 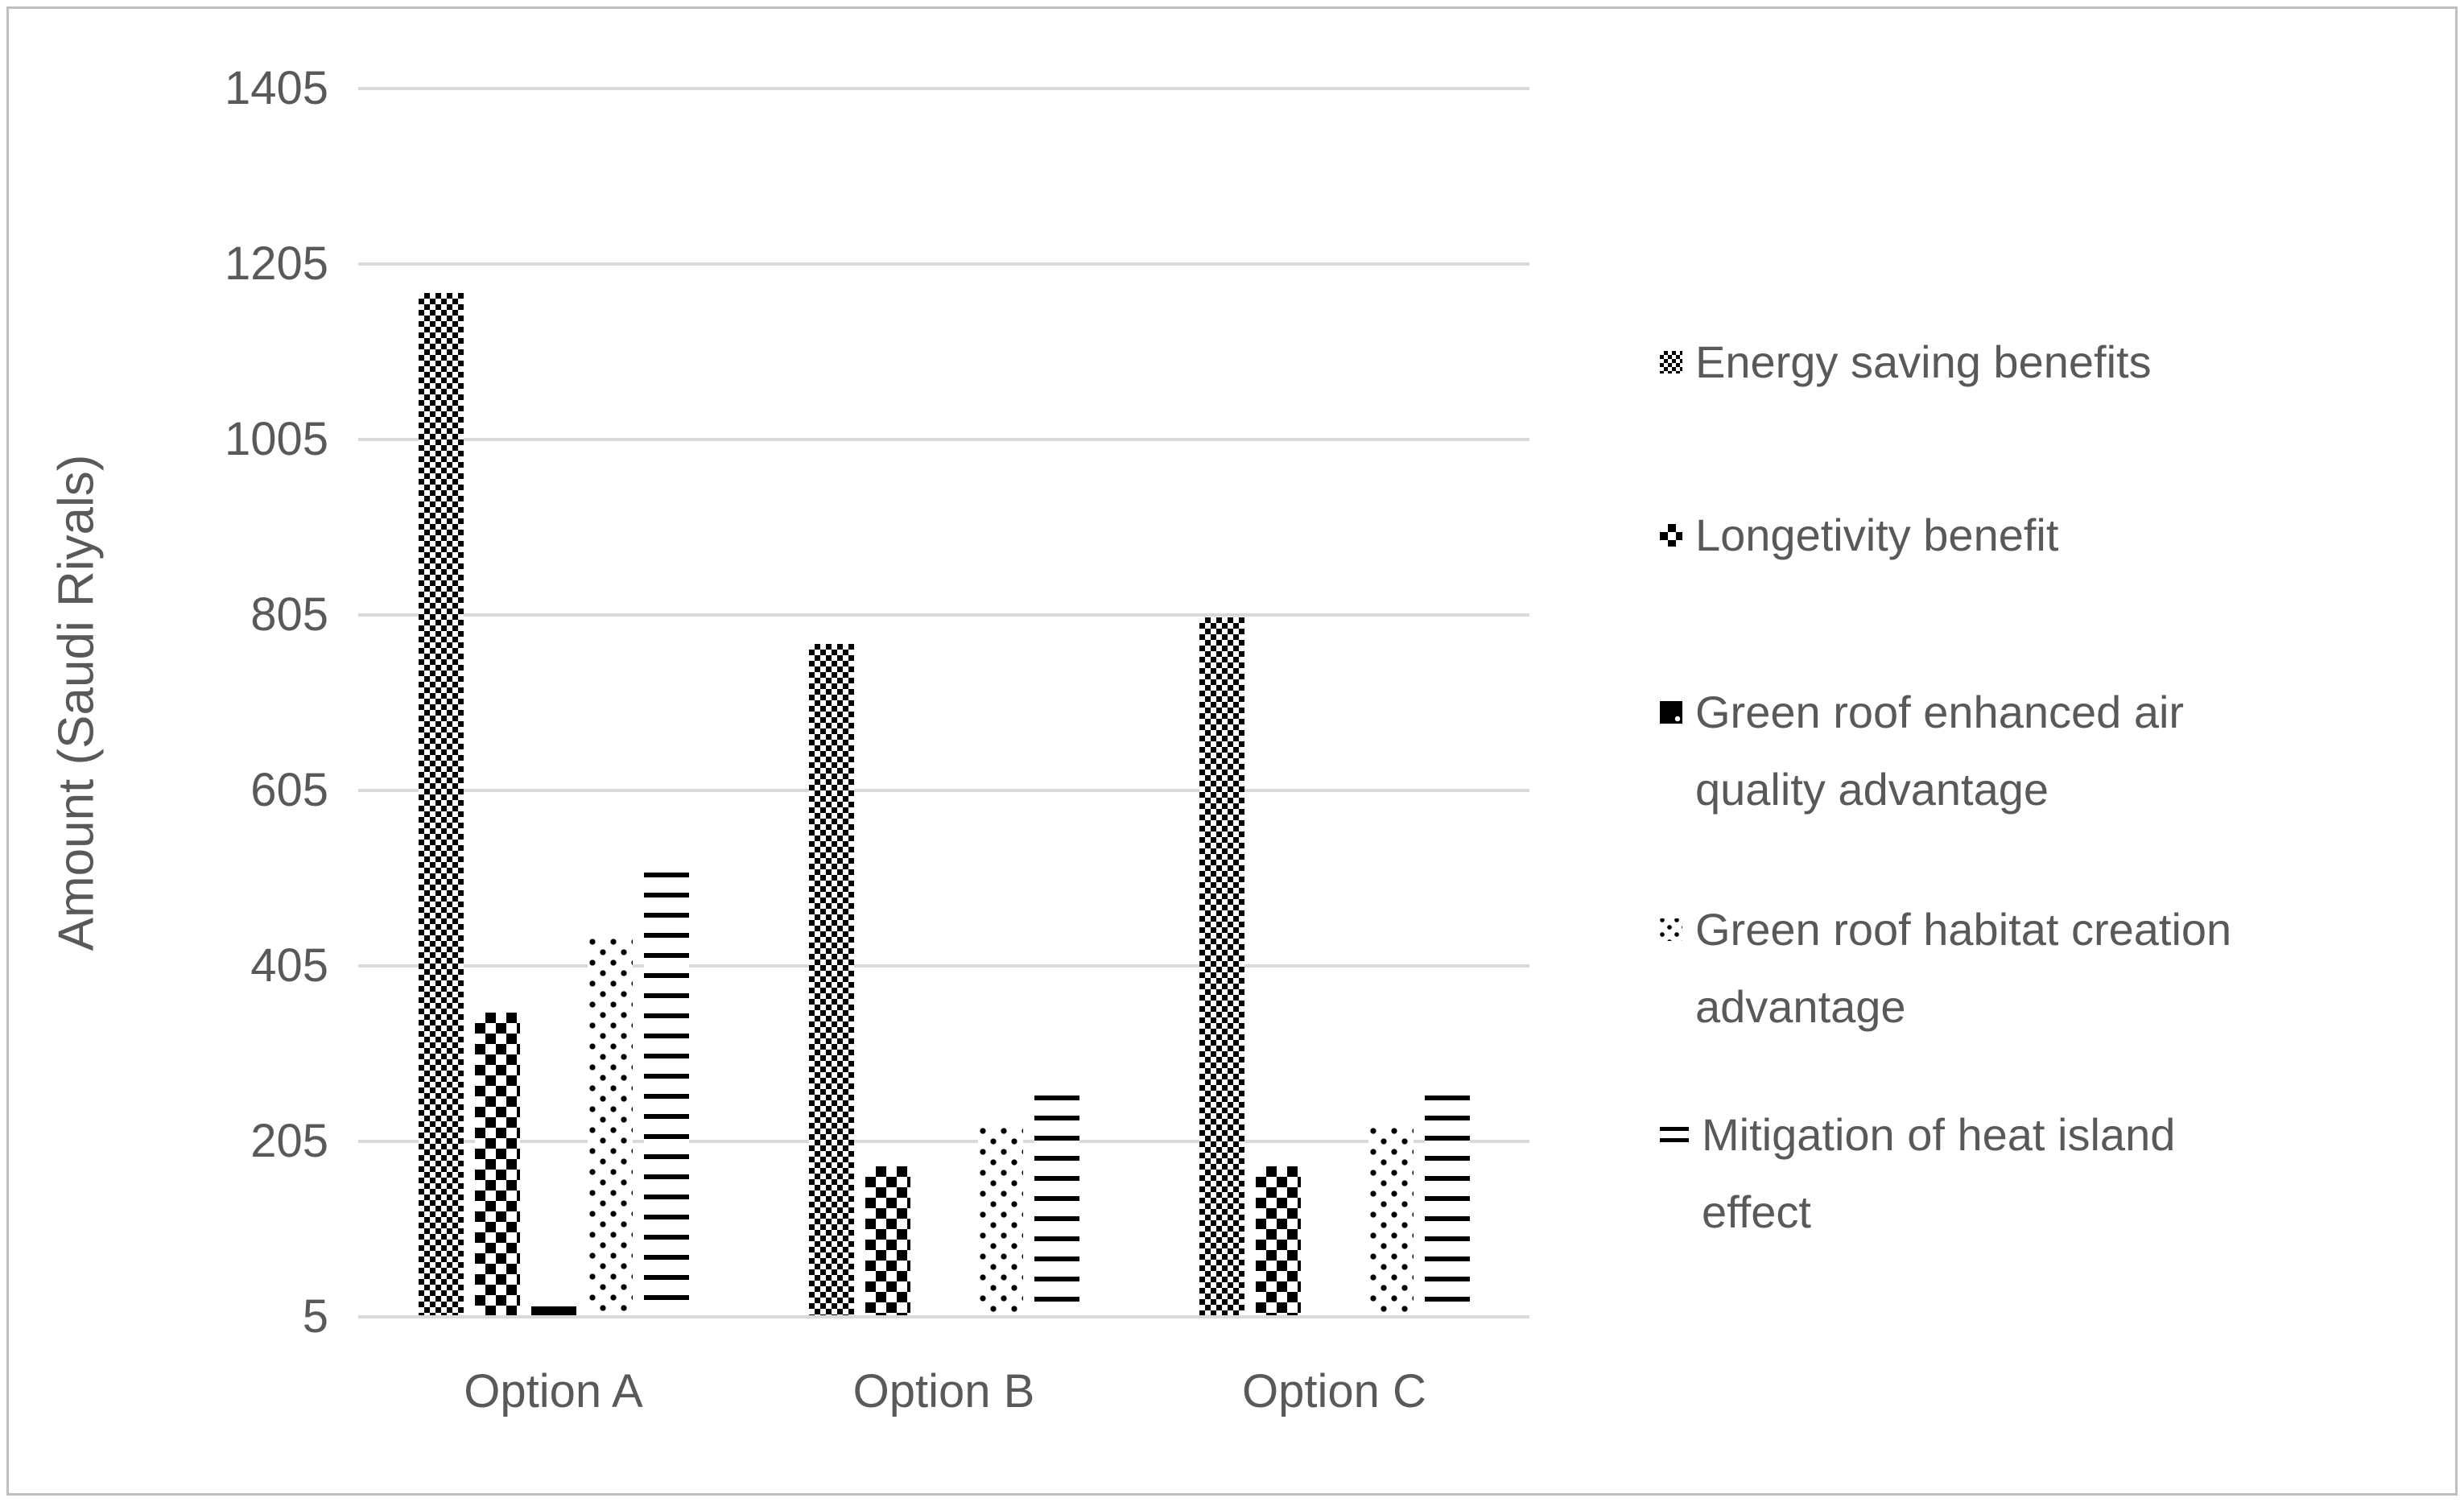 What do you see at coordinates (289, 790) in the screenshot?
I see `y-tick-label: 605` at bounding box center [289, 790].